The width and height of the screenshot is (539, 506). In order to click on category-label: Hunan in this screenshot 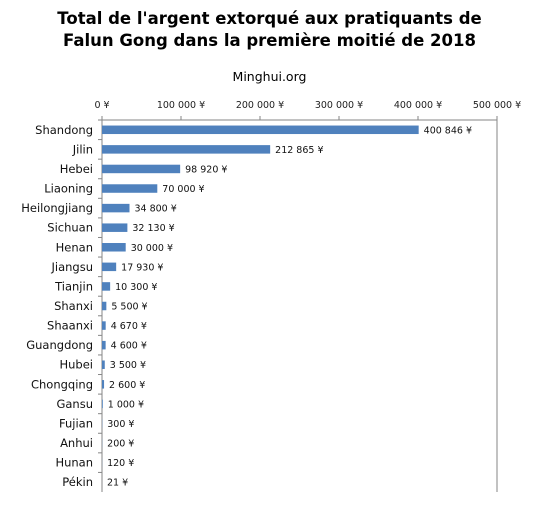, I will do `click(74, 463)`.